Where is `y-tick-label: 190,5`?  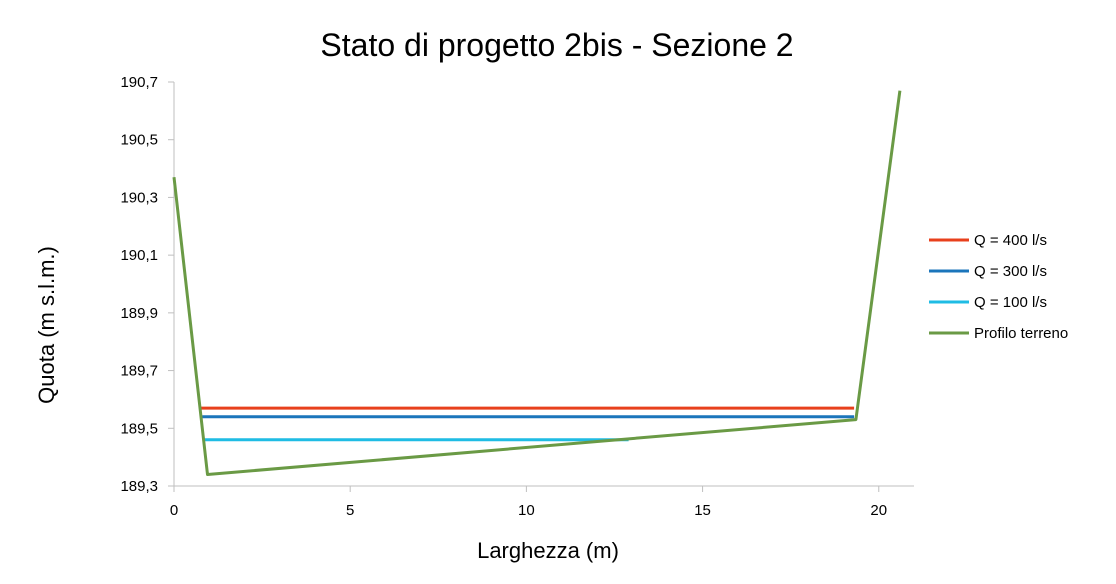 y-tick-label: 190,5 is located at coordinates (139, 140).